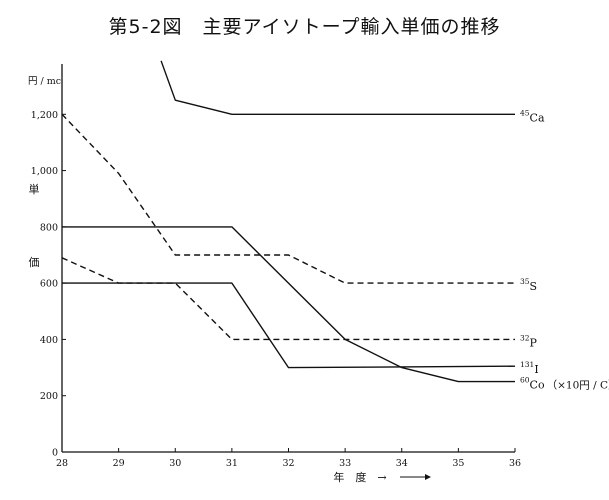 The height and width of the screenshot is (500, 609). What do you see at coordinates (175, 463) in the screenshot?
I see `x-tick-label: 30` at bounding box center [175, 463].